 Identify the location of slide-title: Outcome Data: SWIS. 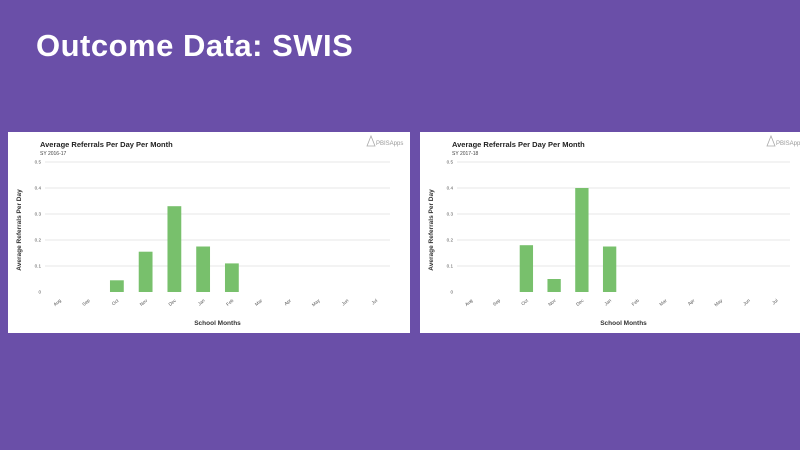
(195, 45).